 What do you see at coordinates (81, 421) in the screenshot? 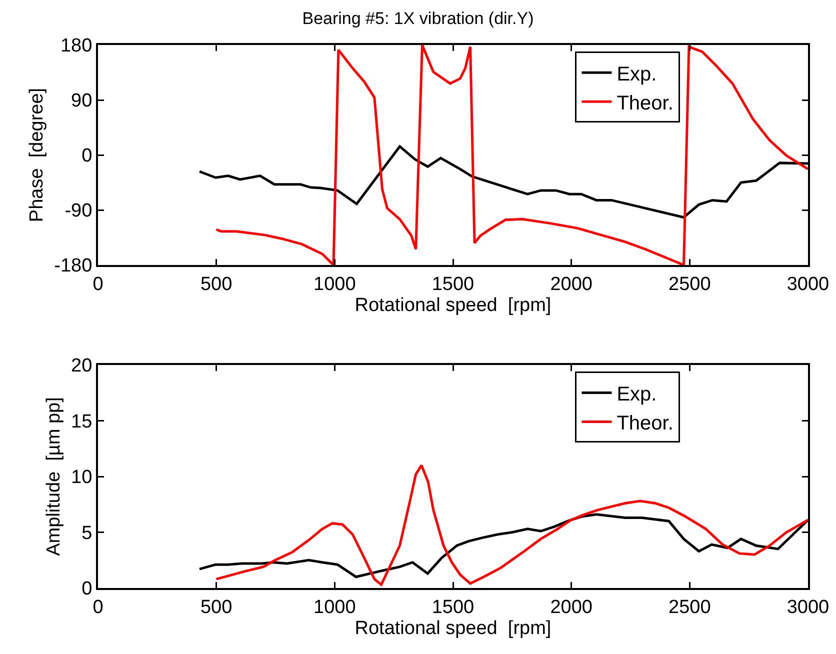
I see `y-tick-label: 15` at bounding box center [81, 421].